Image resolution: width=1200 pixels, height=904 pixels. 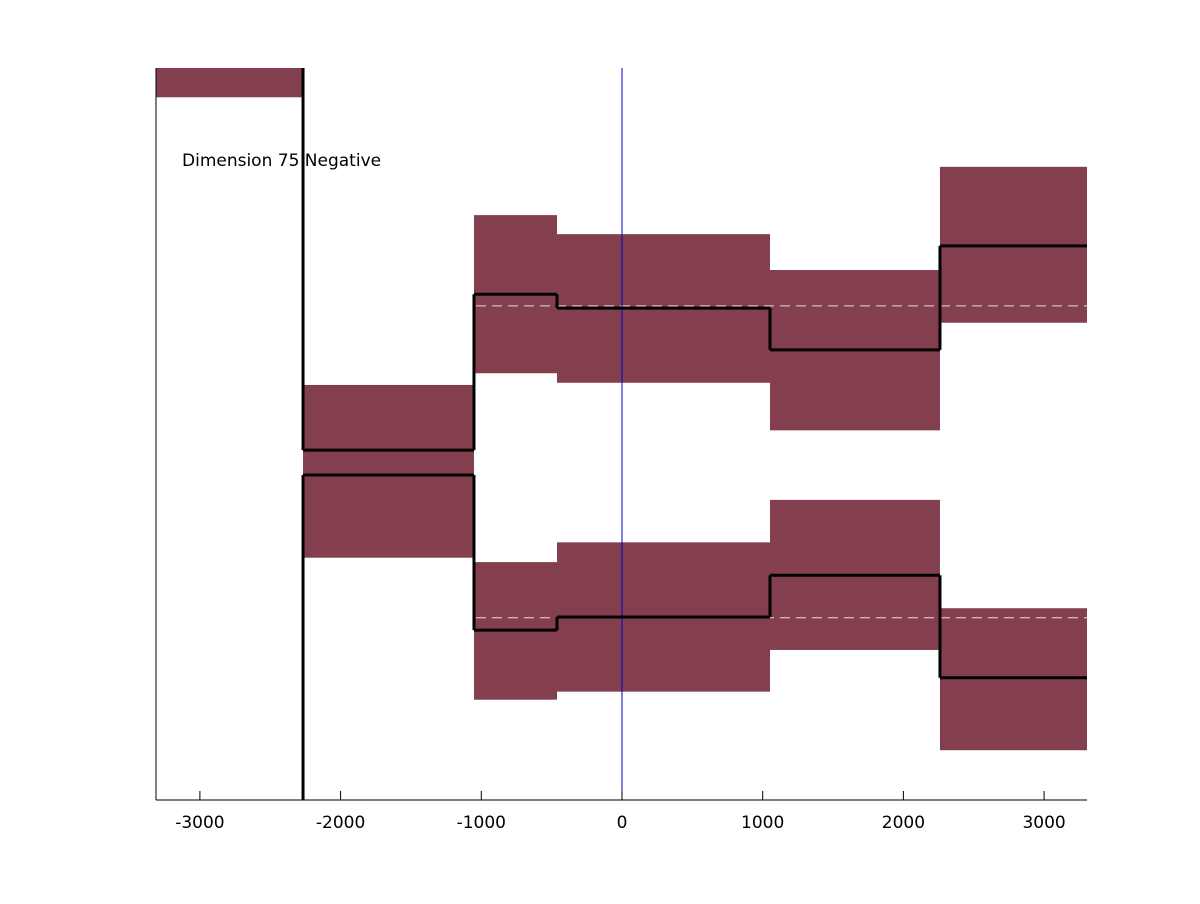 I want to click on x-tick-label: 0, so click(x=622, y=823).